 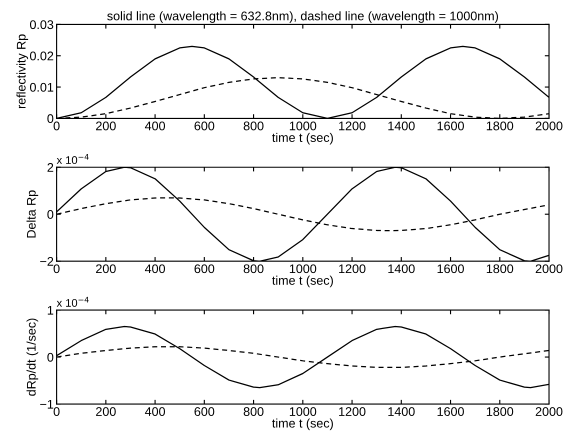 I want to click on y-axis-title: Delta Rp, so click(x=32, y=214).